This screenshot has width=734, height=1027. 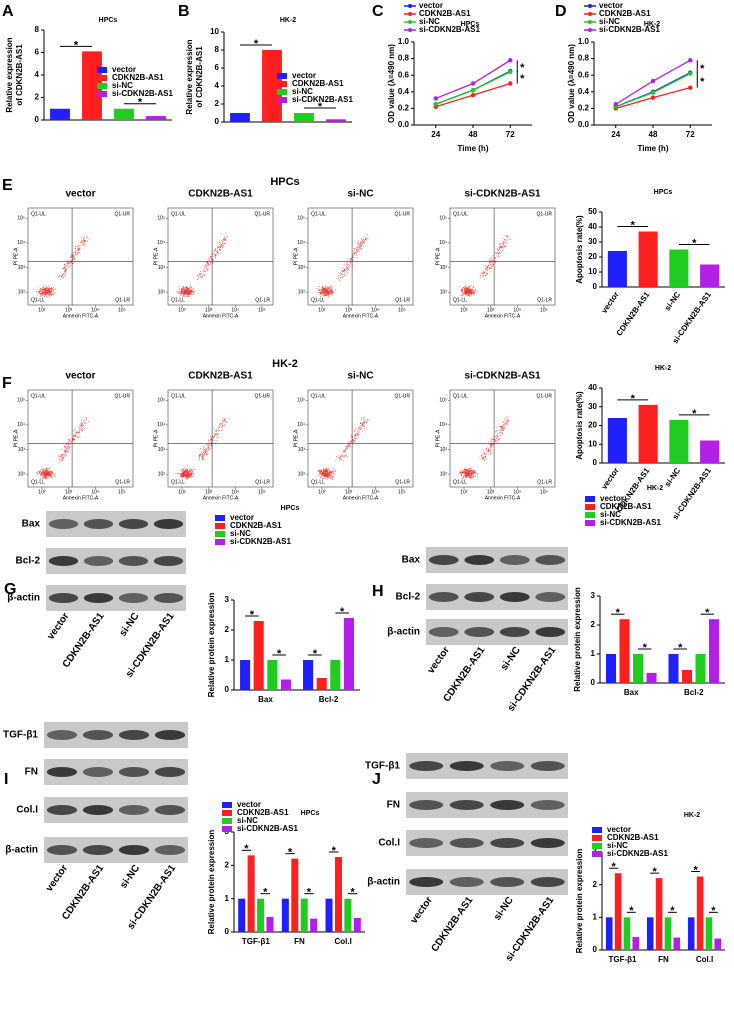 What do you see at coordinates (80, 194) in the screenshot?
I see `plot-title: vector` at bounding box center [80, 194].